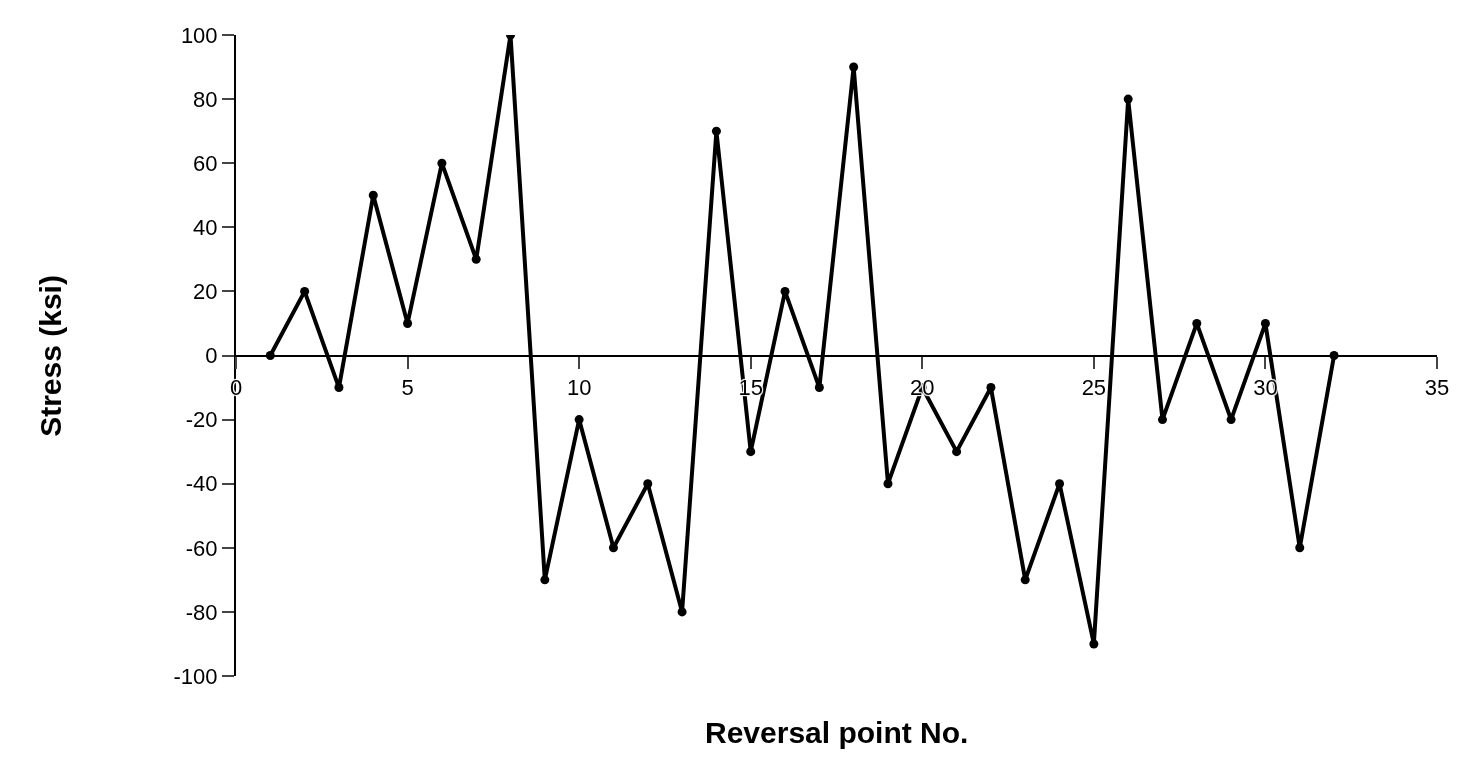 Image resolution: width=1464 pixels, height=781 pixels. What do you see at coordinates (211, 356) in the screenshot?
I see `y-tick-label: 0` at bounding box center [211, 356].